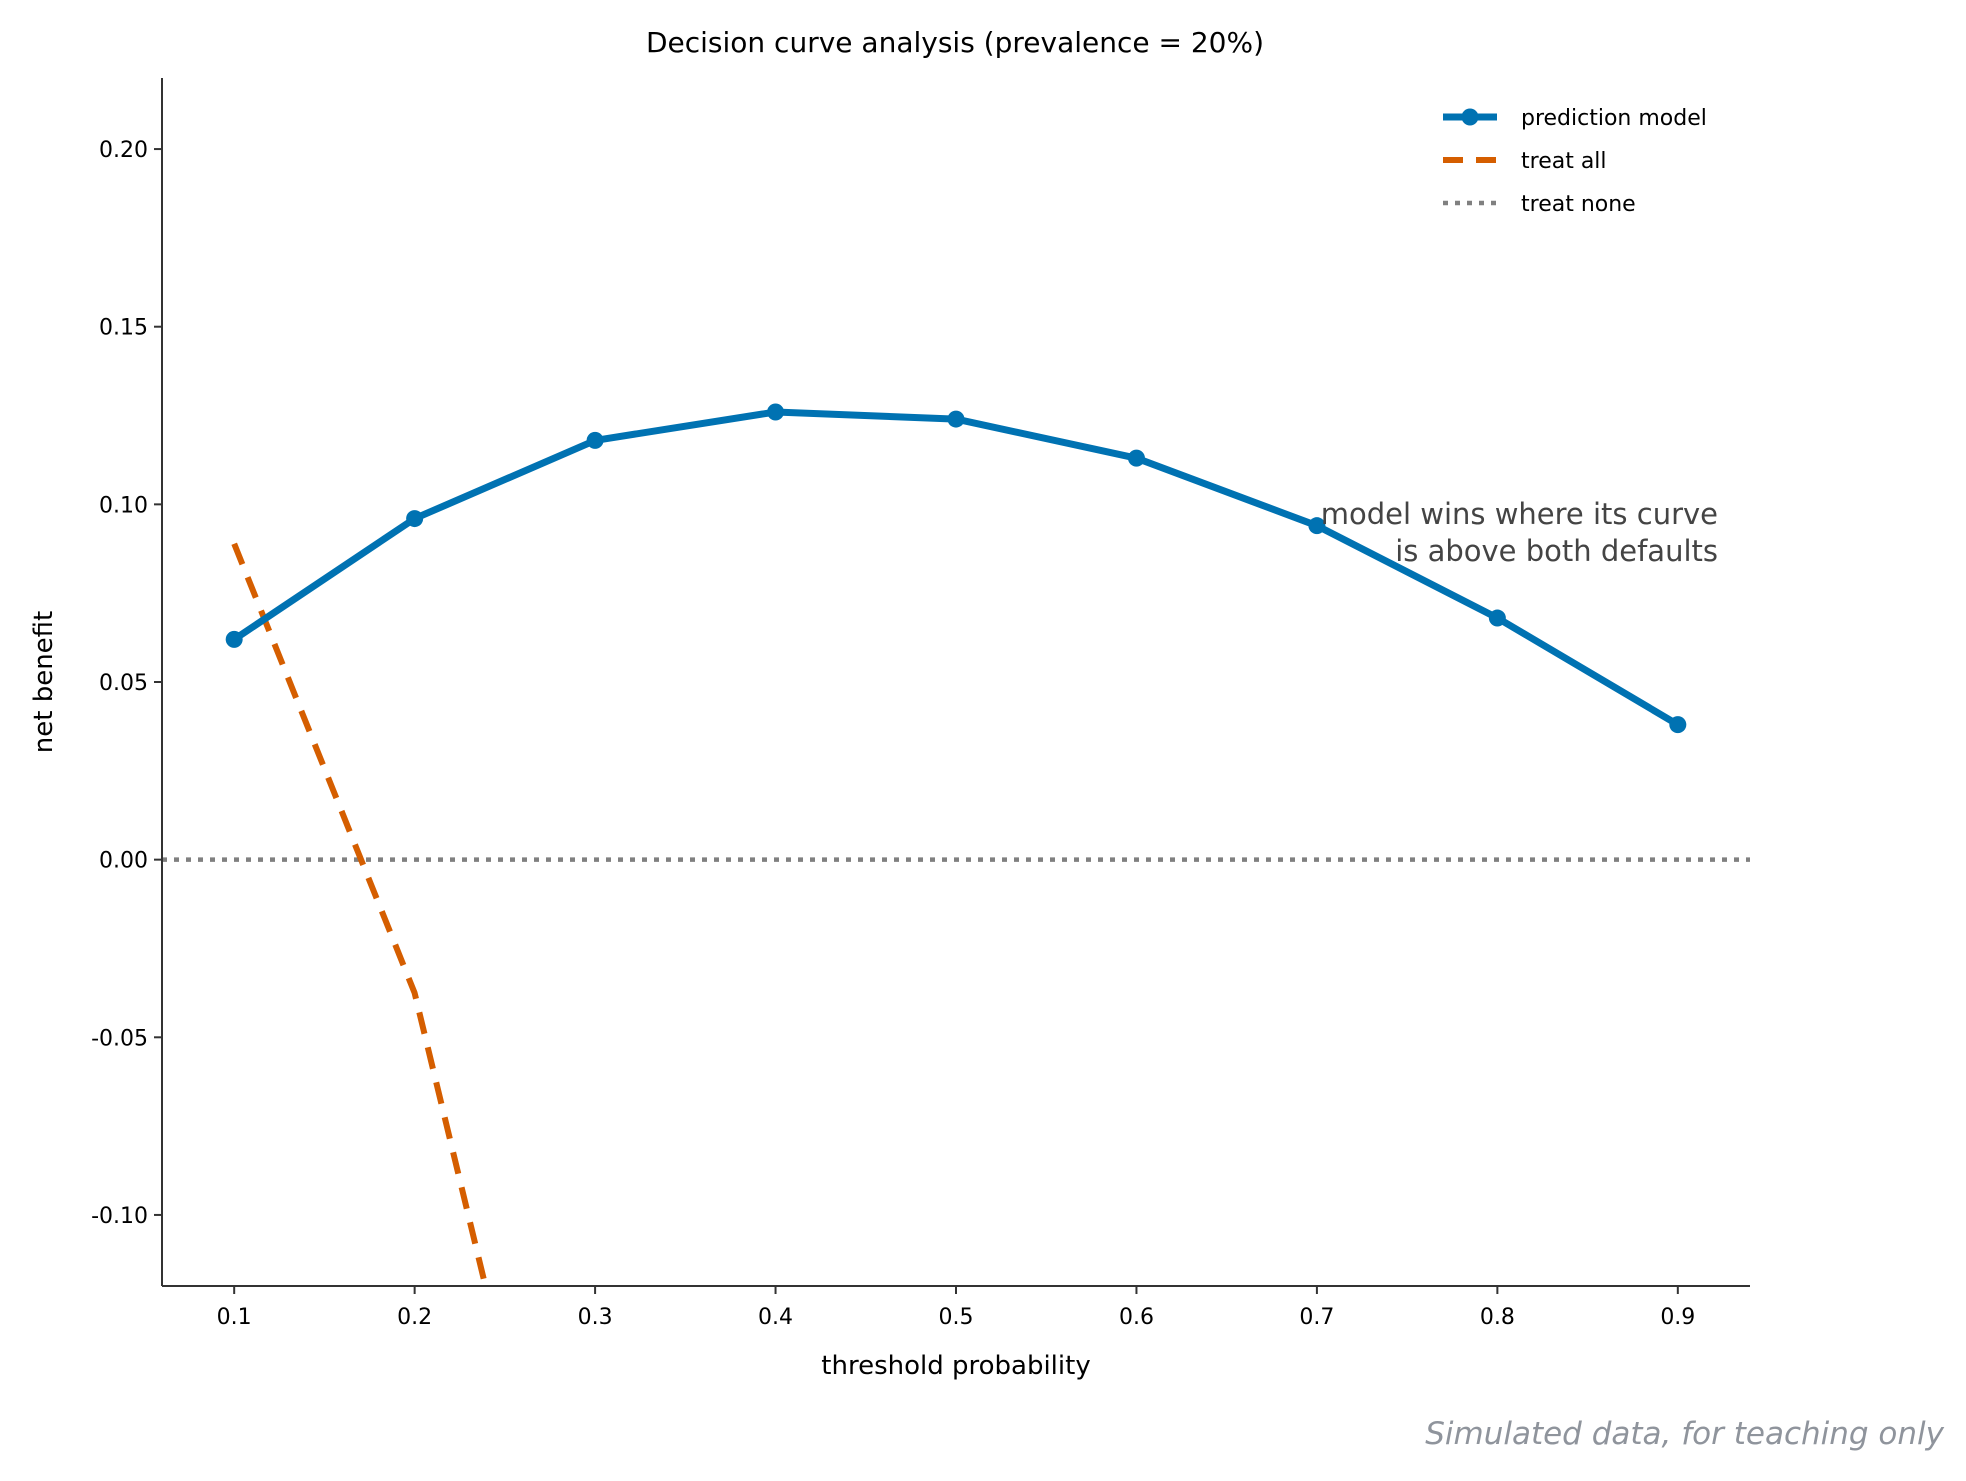  I want to click on y-tick-label: 0.05, so click(123, 683).